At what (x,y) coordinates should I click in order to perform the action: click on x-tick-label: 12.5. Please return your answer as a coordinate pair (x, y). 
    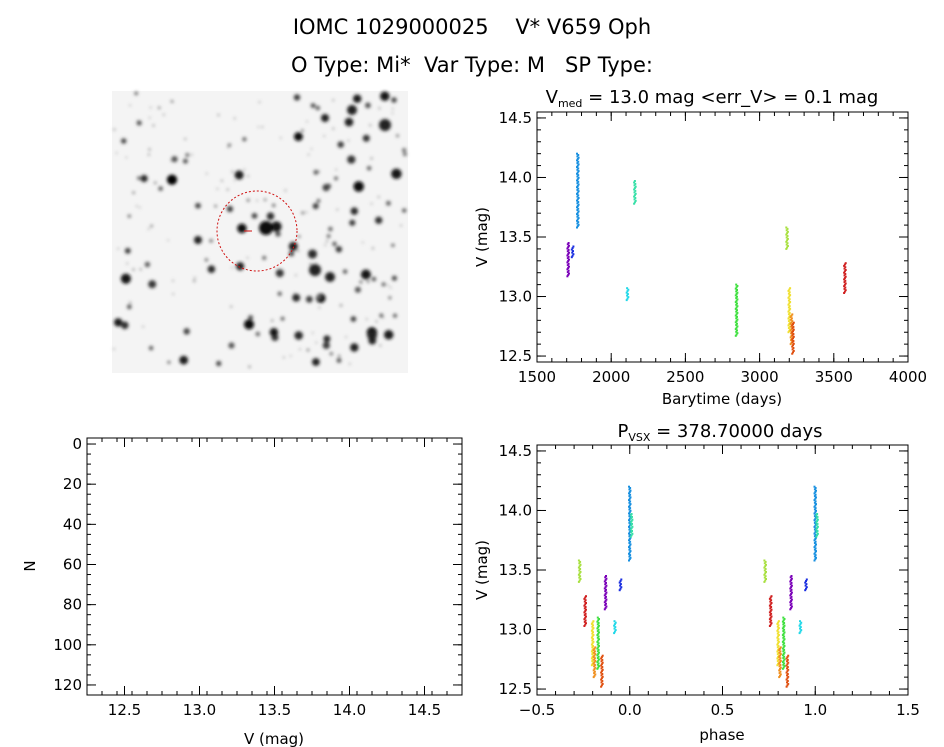
    Looking at the image, I should click on (124, 710).